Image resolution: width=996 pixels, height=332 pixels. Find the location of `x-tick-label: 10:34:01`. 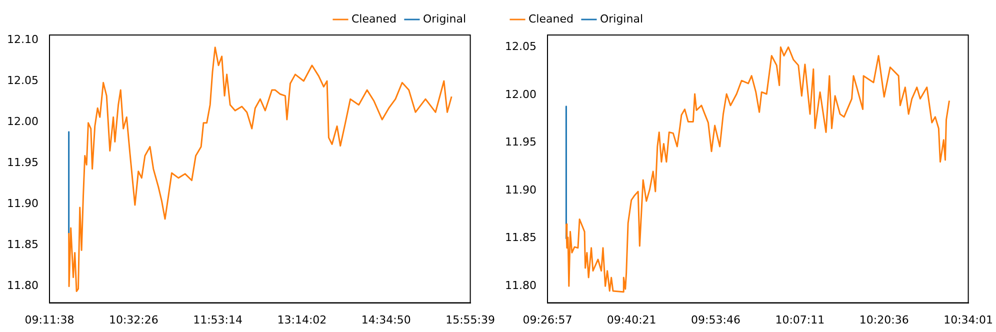

x-tick-label: 10:34:01 is located at coordinates (968, 319).